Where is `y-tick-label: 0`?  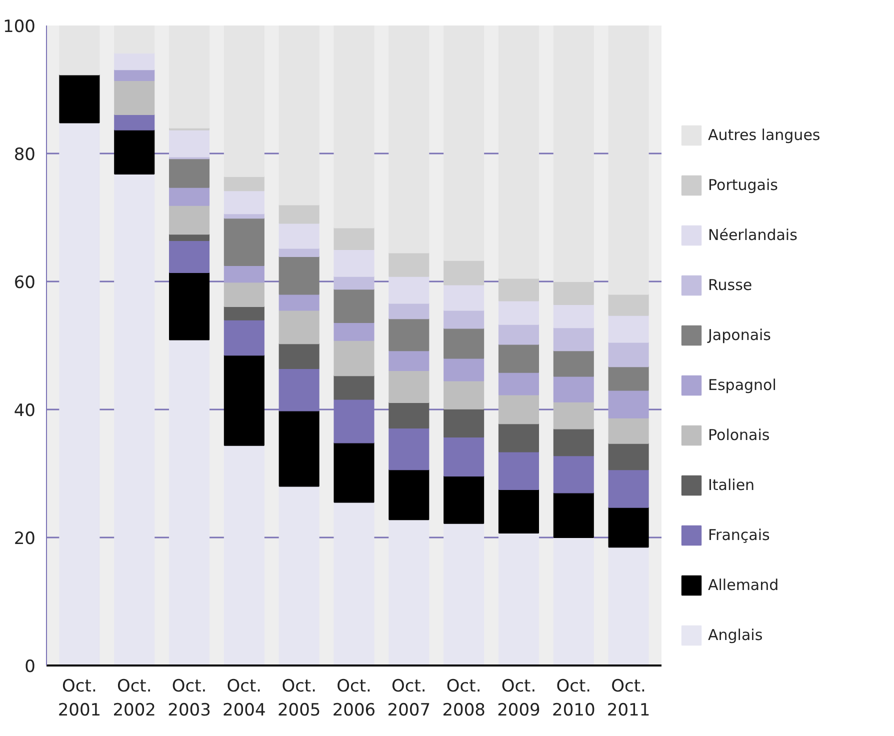
y-tick-label: 0 is located at coordinates (30, 667).